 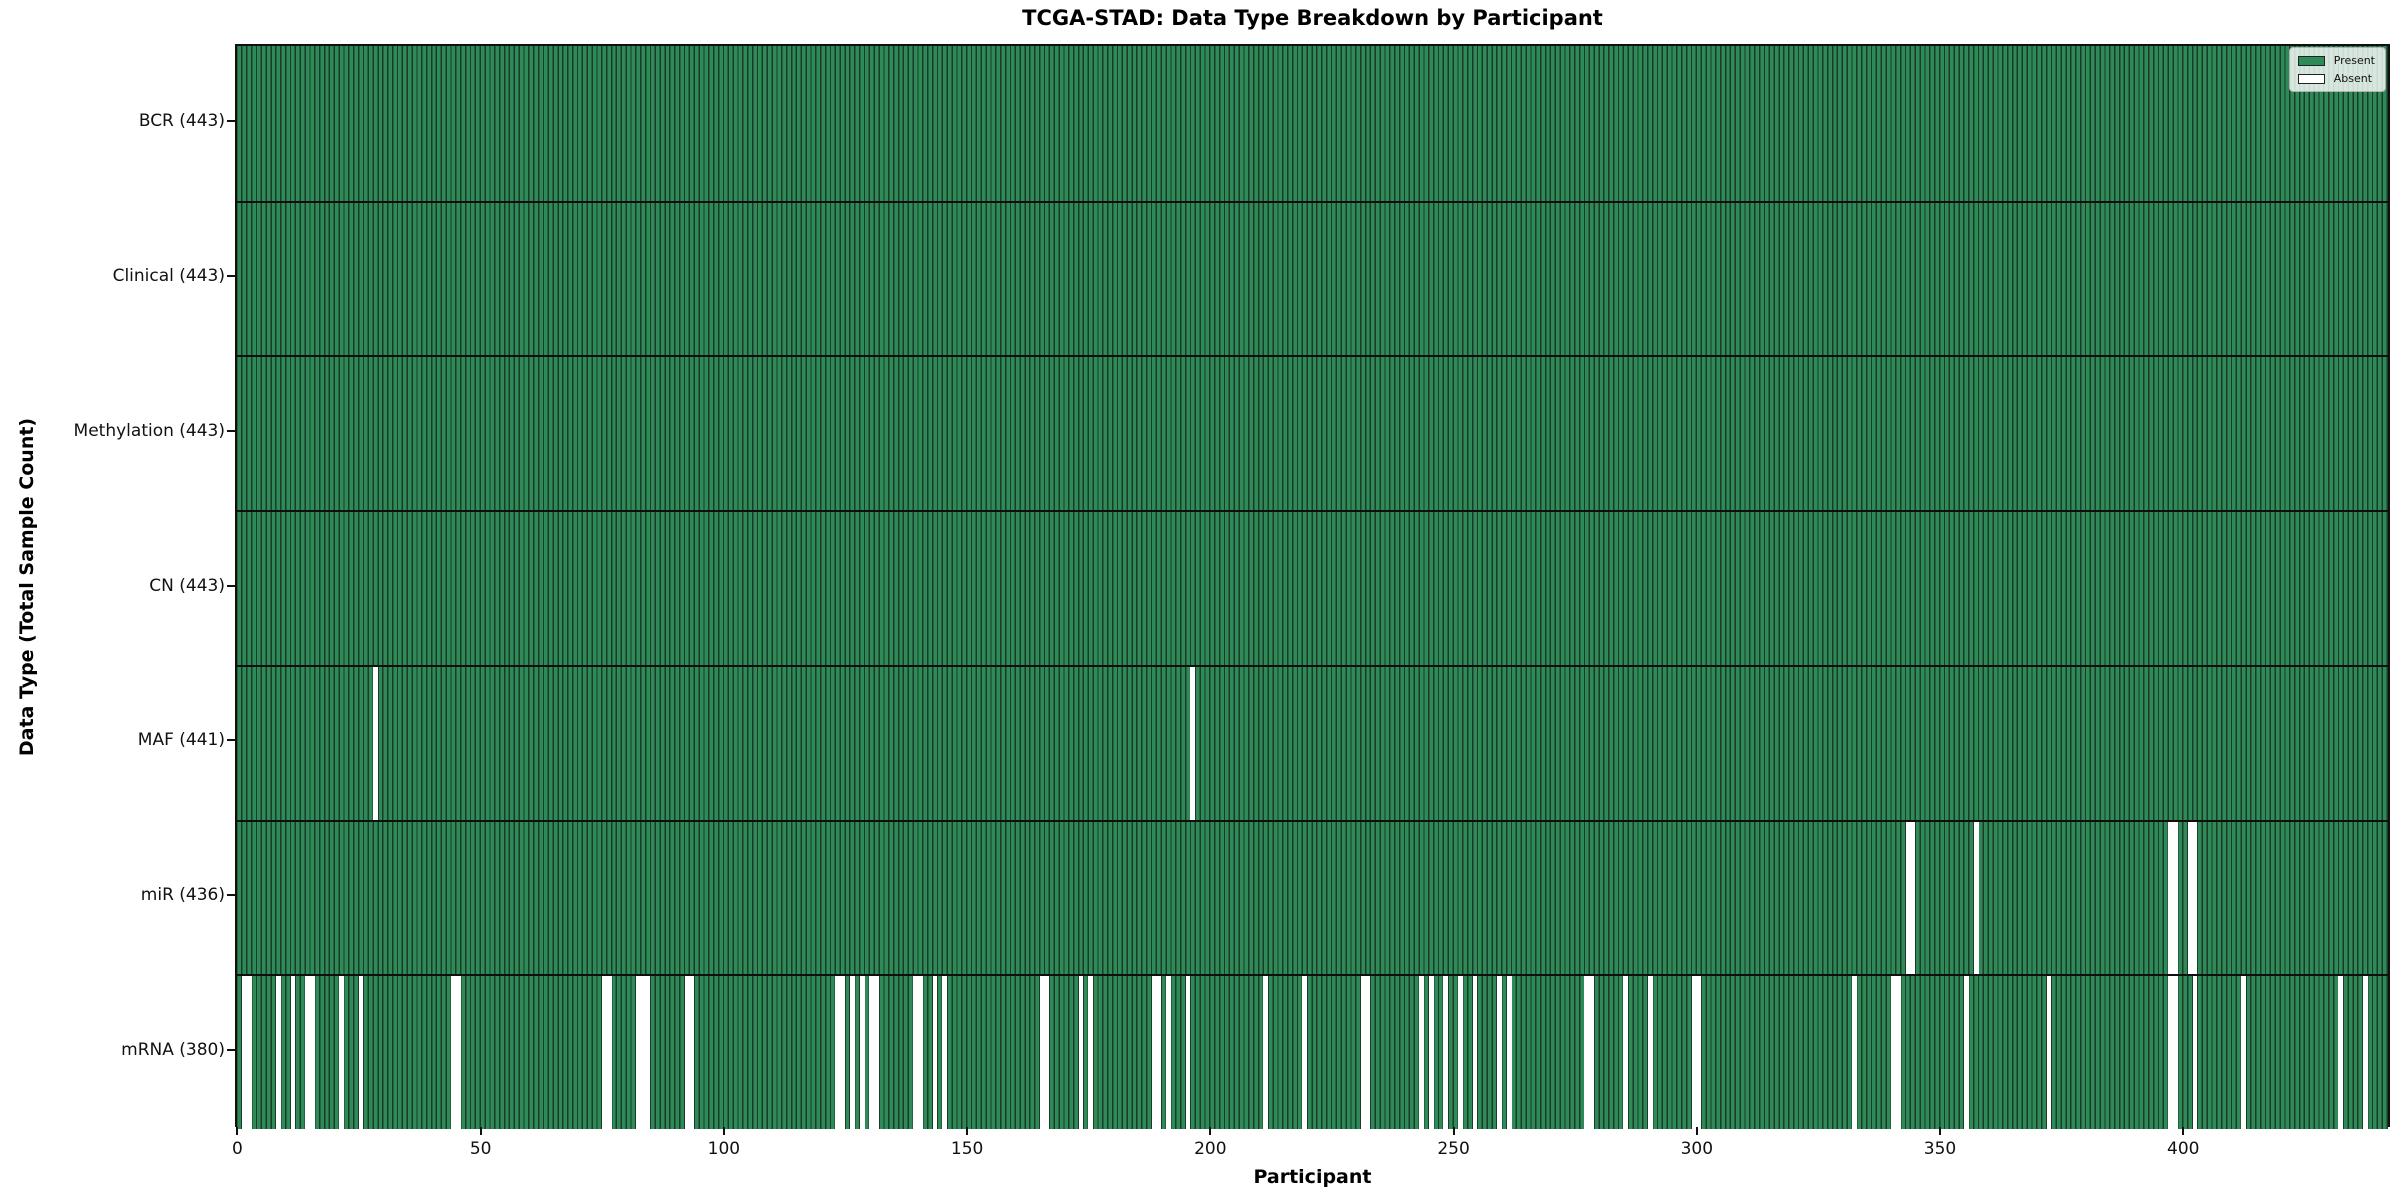 I want to click on y-tick-label: Methylation (443), so click(x=149, y=430).